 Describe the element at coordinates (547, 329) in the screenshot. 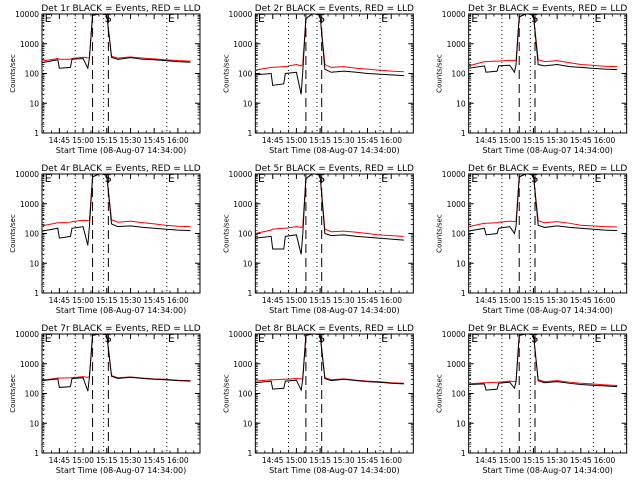

I see `panel-title: Det 9r BLACK = Events, RED = LLD` at that location.